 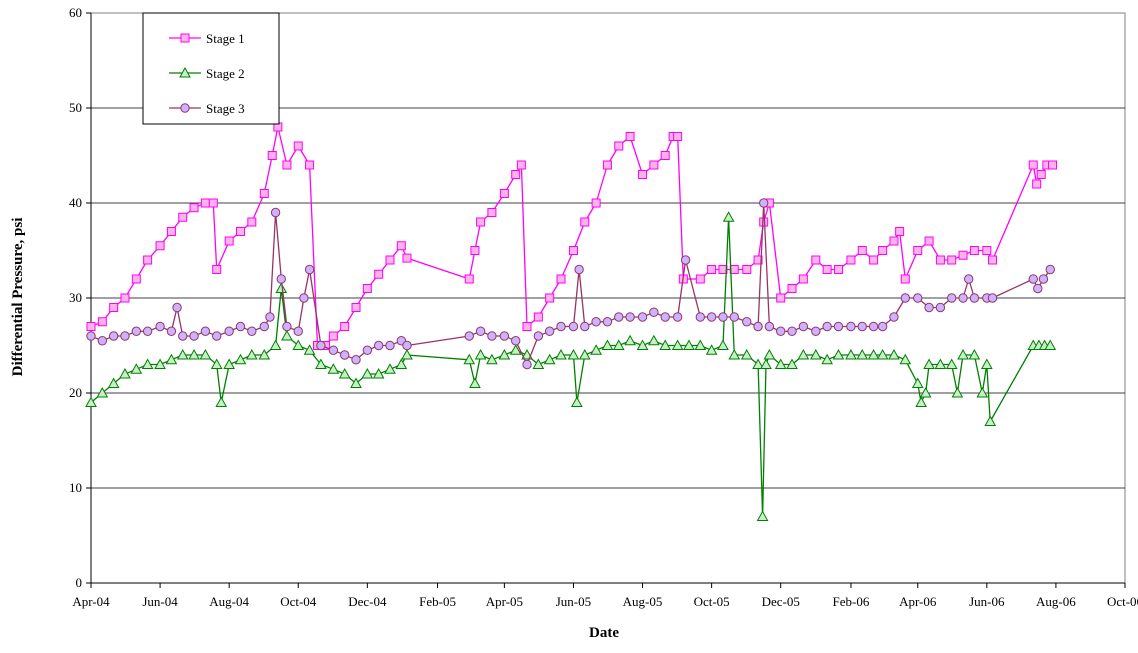 What do you see at coordinates (987, 601) in the screenshot?
I see `x-tick-label: Jun-06` at bounding box center [987, 601].